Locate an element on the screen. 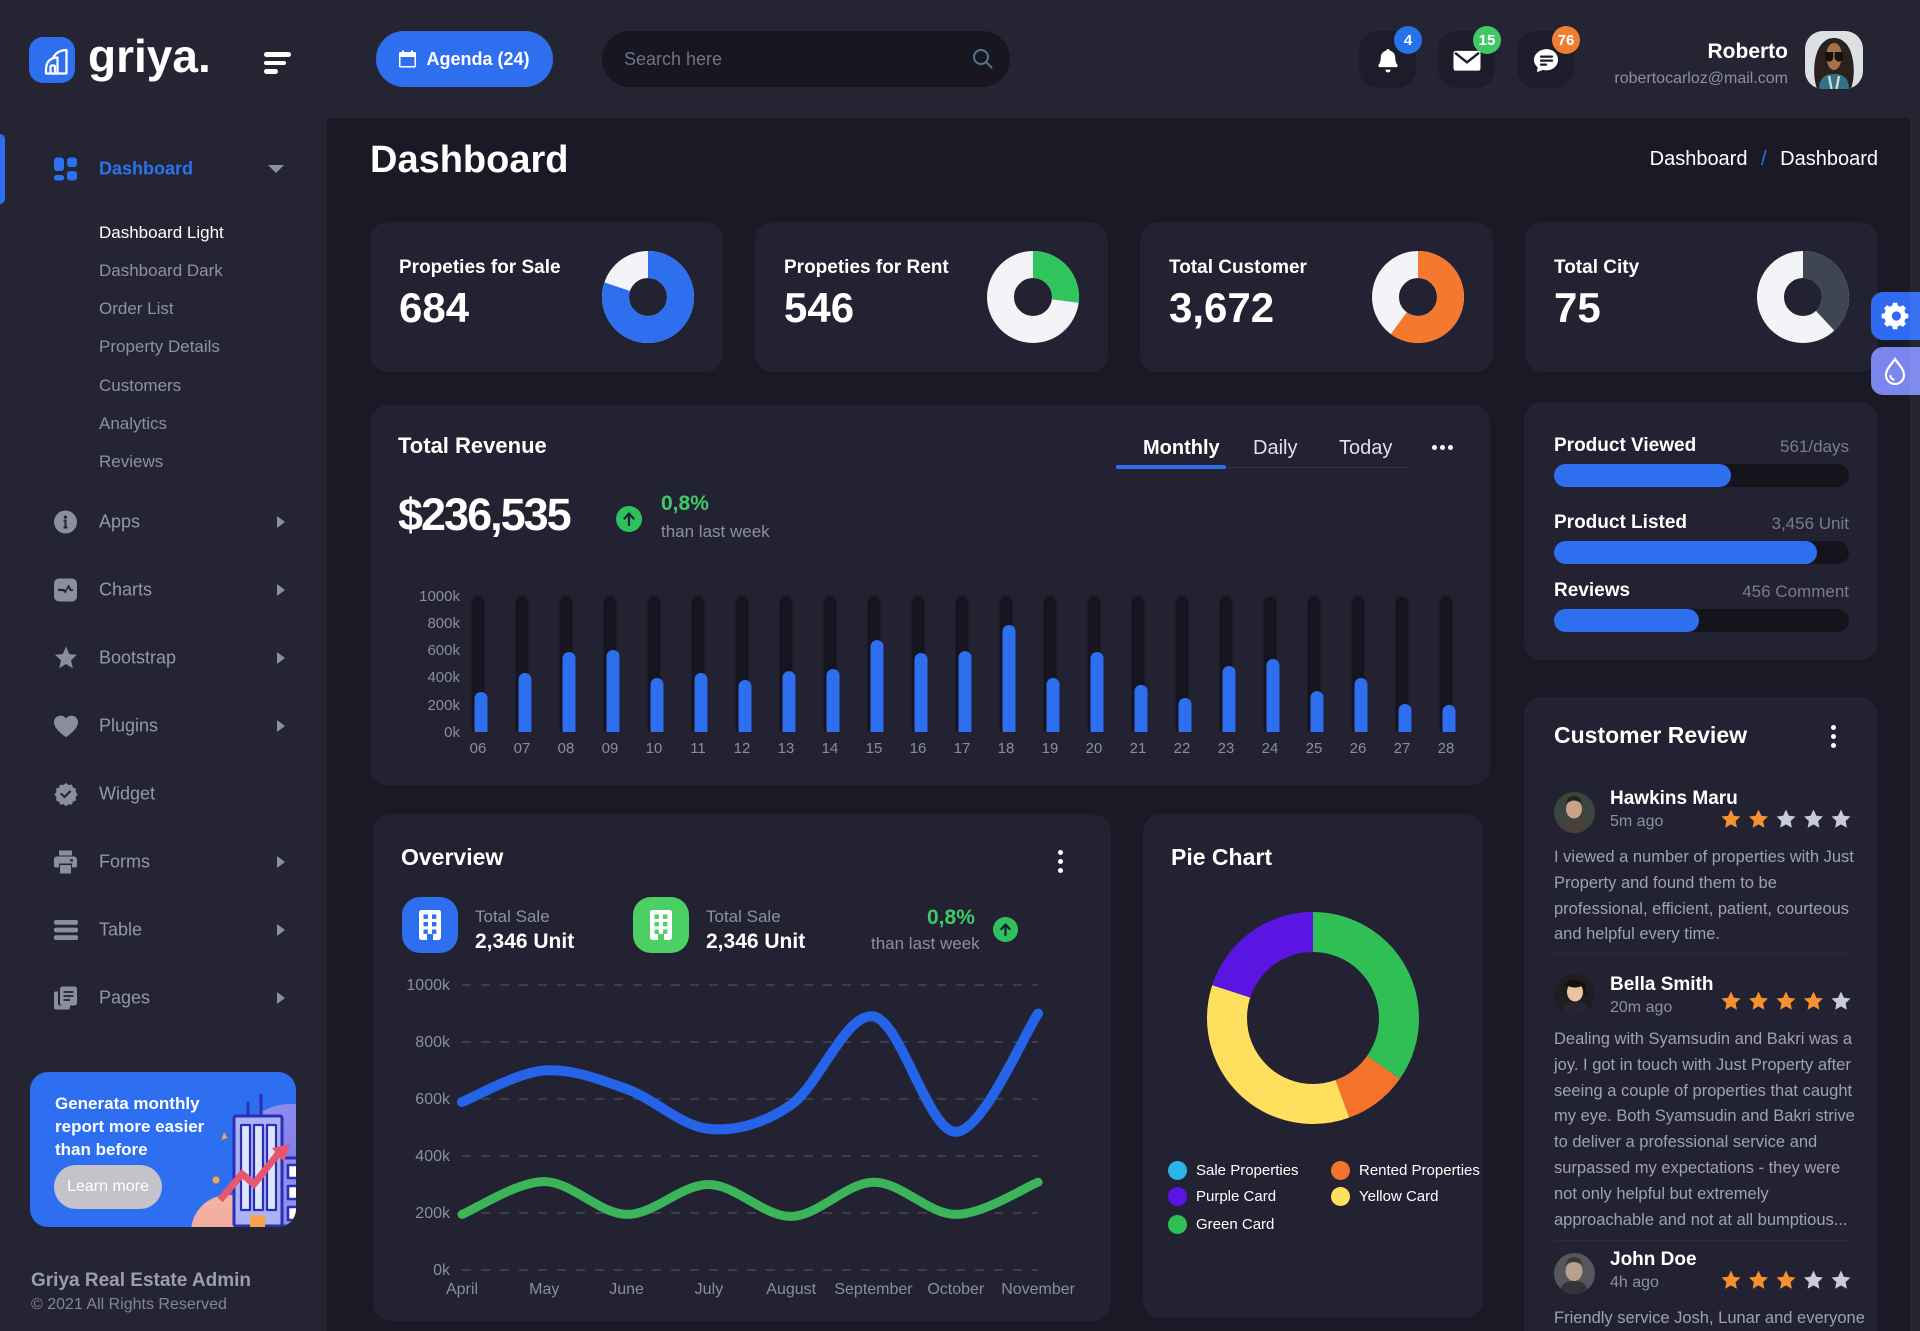 The height and width of the screenshot is (1331, 1920). svg-text: 22 is located at coordinates (1182, 748).